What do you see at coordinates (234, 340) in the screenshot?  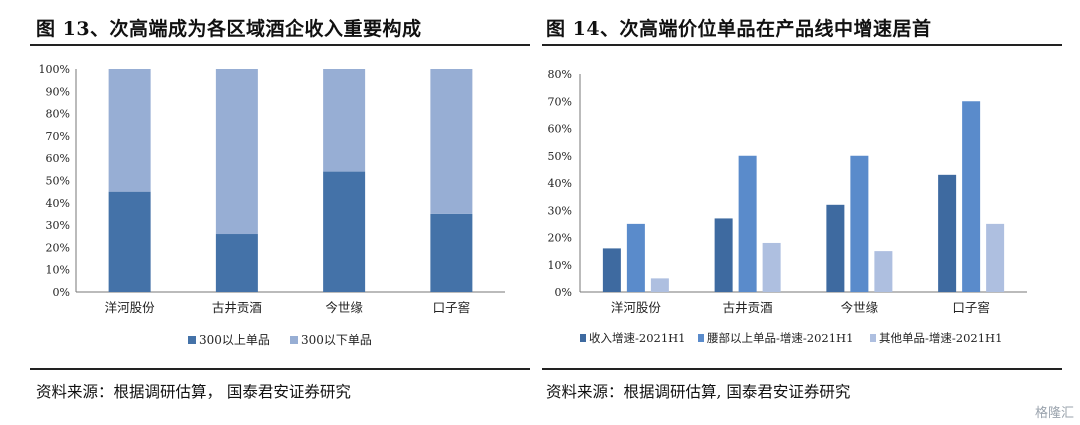 I see `legend-label: 300以上单品` at bounding box center [234, 340].